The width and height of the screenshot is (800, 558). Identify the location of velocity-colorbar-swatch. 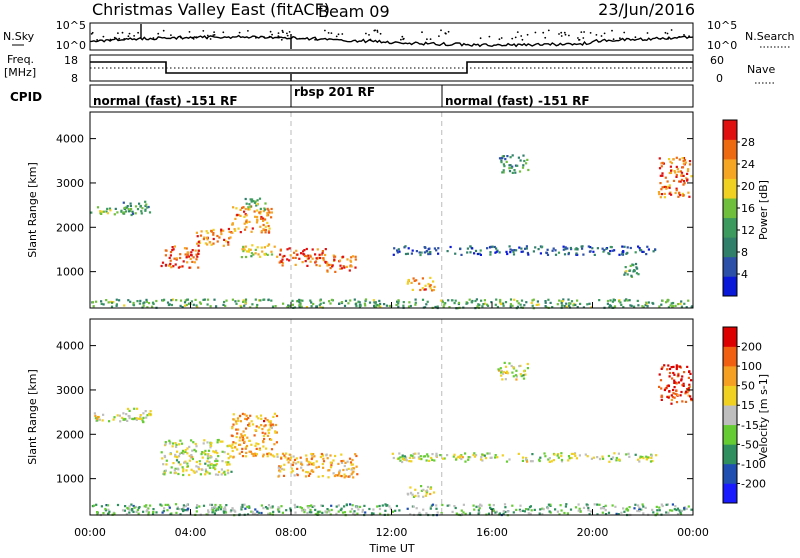
(730, 493).